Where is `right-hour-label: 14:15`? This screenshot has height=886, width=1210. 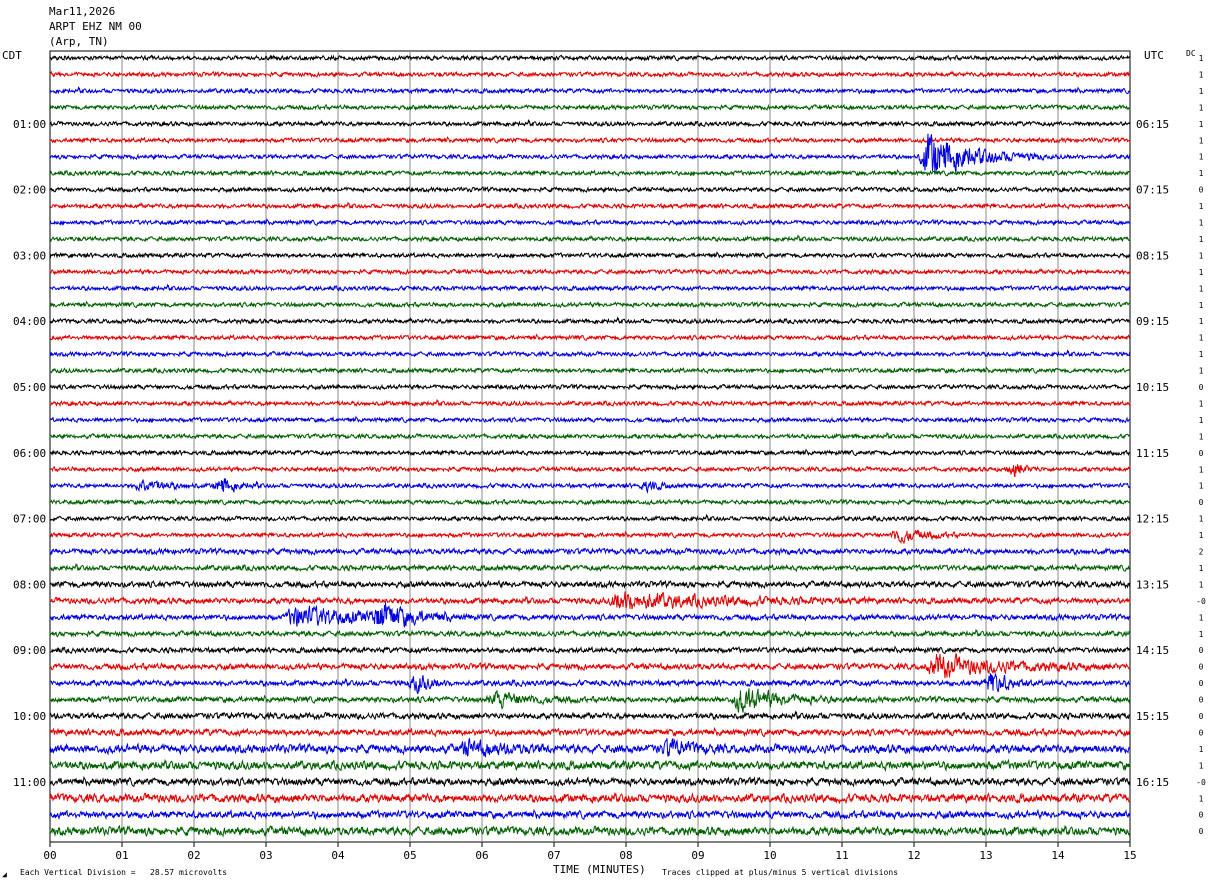 right-hour-label: 14:15 is located at coordinates (1152, 650).